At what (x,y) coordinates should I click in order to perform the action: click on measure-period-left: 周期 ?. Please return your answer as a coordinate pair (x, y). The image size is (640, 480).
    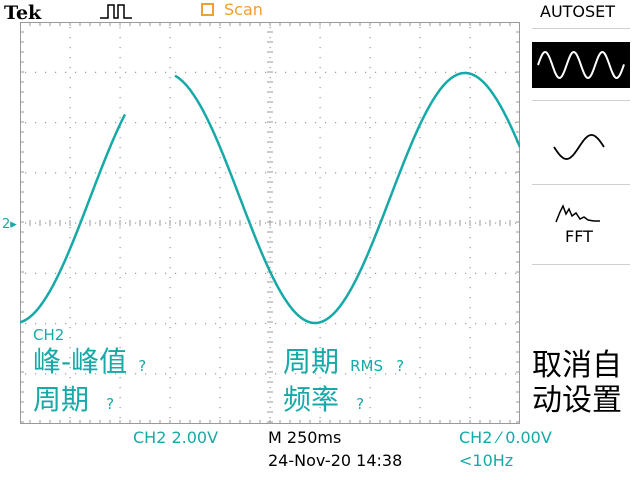
    Looking at the image, I should click on (74, 399).